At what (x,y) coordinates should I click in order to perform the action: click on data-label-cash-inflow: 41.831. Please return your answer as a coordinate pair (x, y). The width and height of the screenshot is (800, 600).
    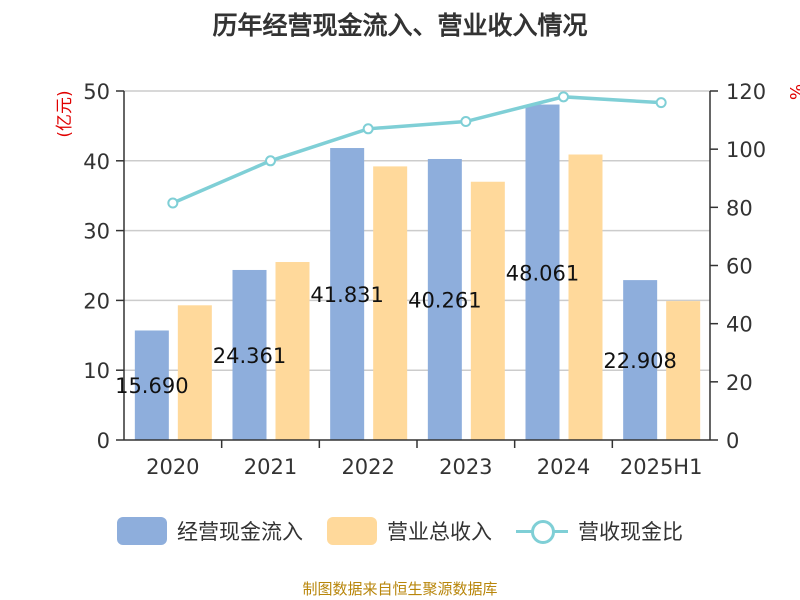
    Looking at the image, I should click on (346, 295).